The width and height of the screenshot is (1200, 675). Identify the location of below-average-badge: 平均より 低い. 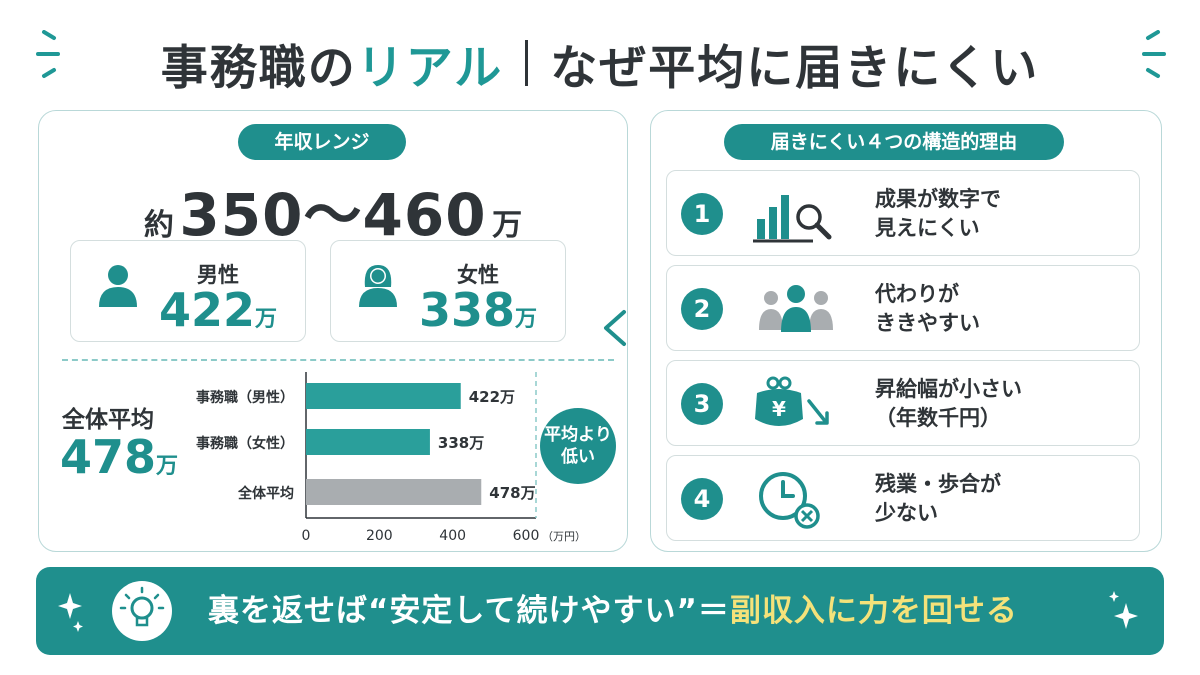
(578, 446).